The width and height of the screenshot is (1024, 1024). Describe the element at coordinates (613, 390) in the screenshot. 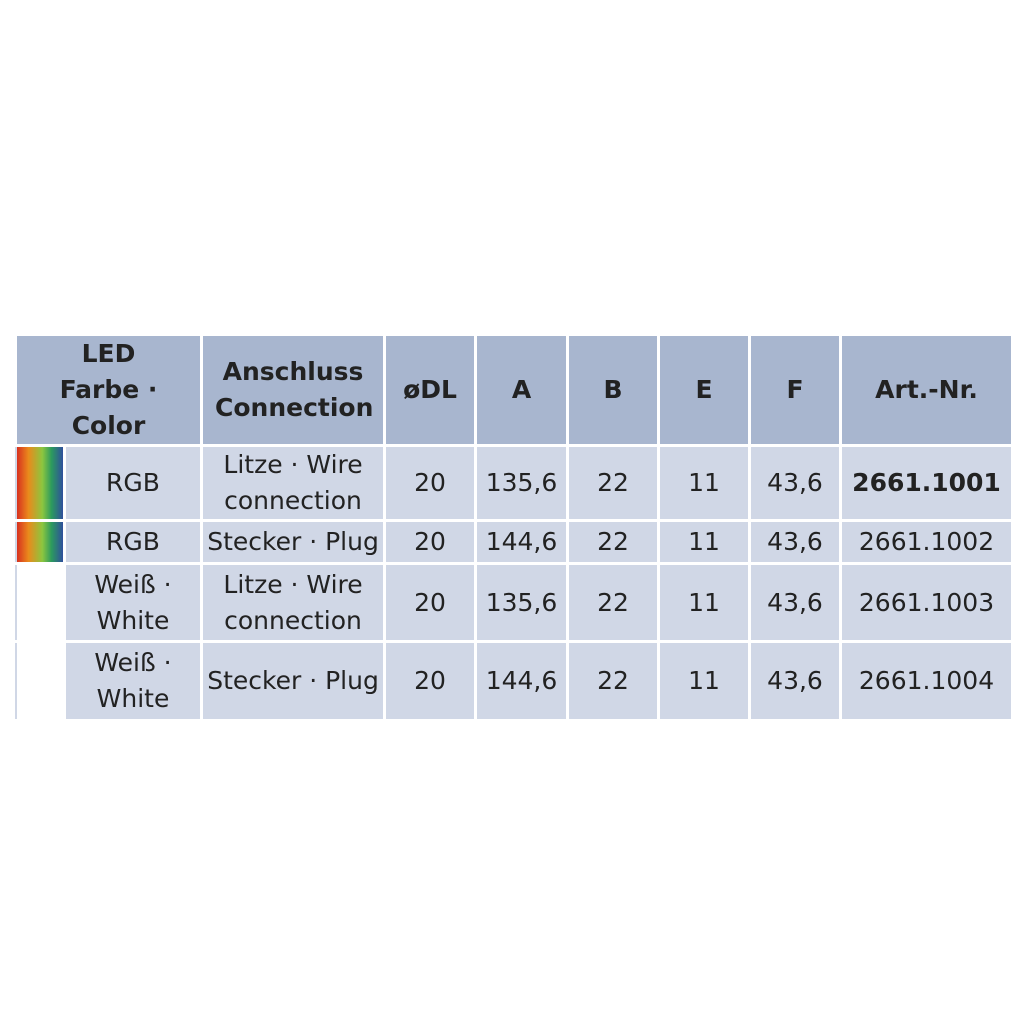

I see `header-cell: B` at that location.